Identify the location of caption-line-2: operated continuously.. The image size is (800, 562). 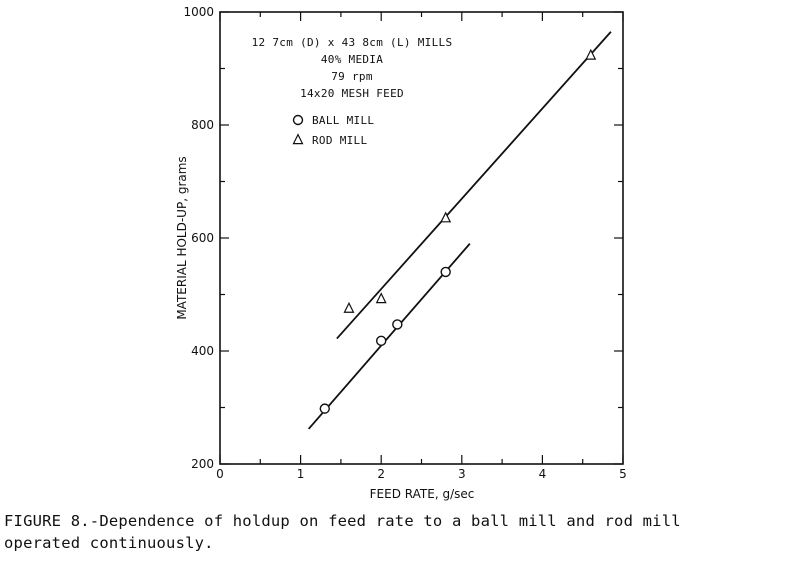
(109, 543).